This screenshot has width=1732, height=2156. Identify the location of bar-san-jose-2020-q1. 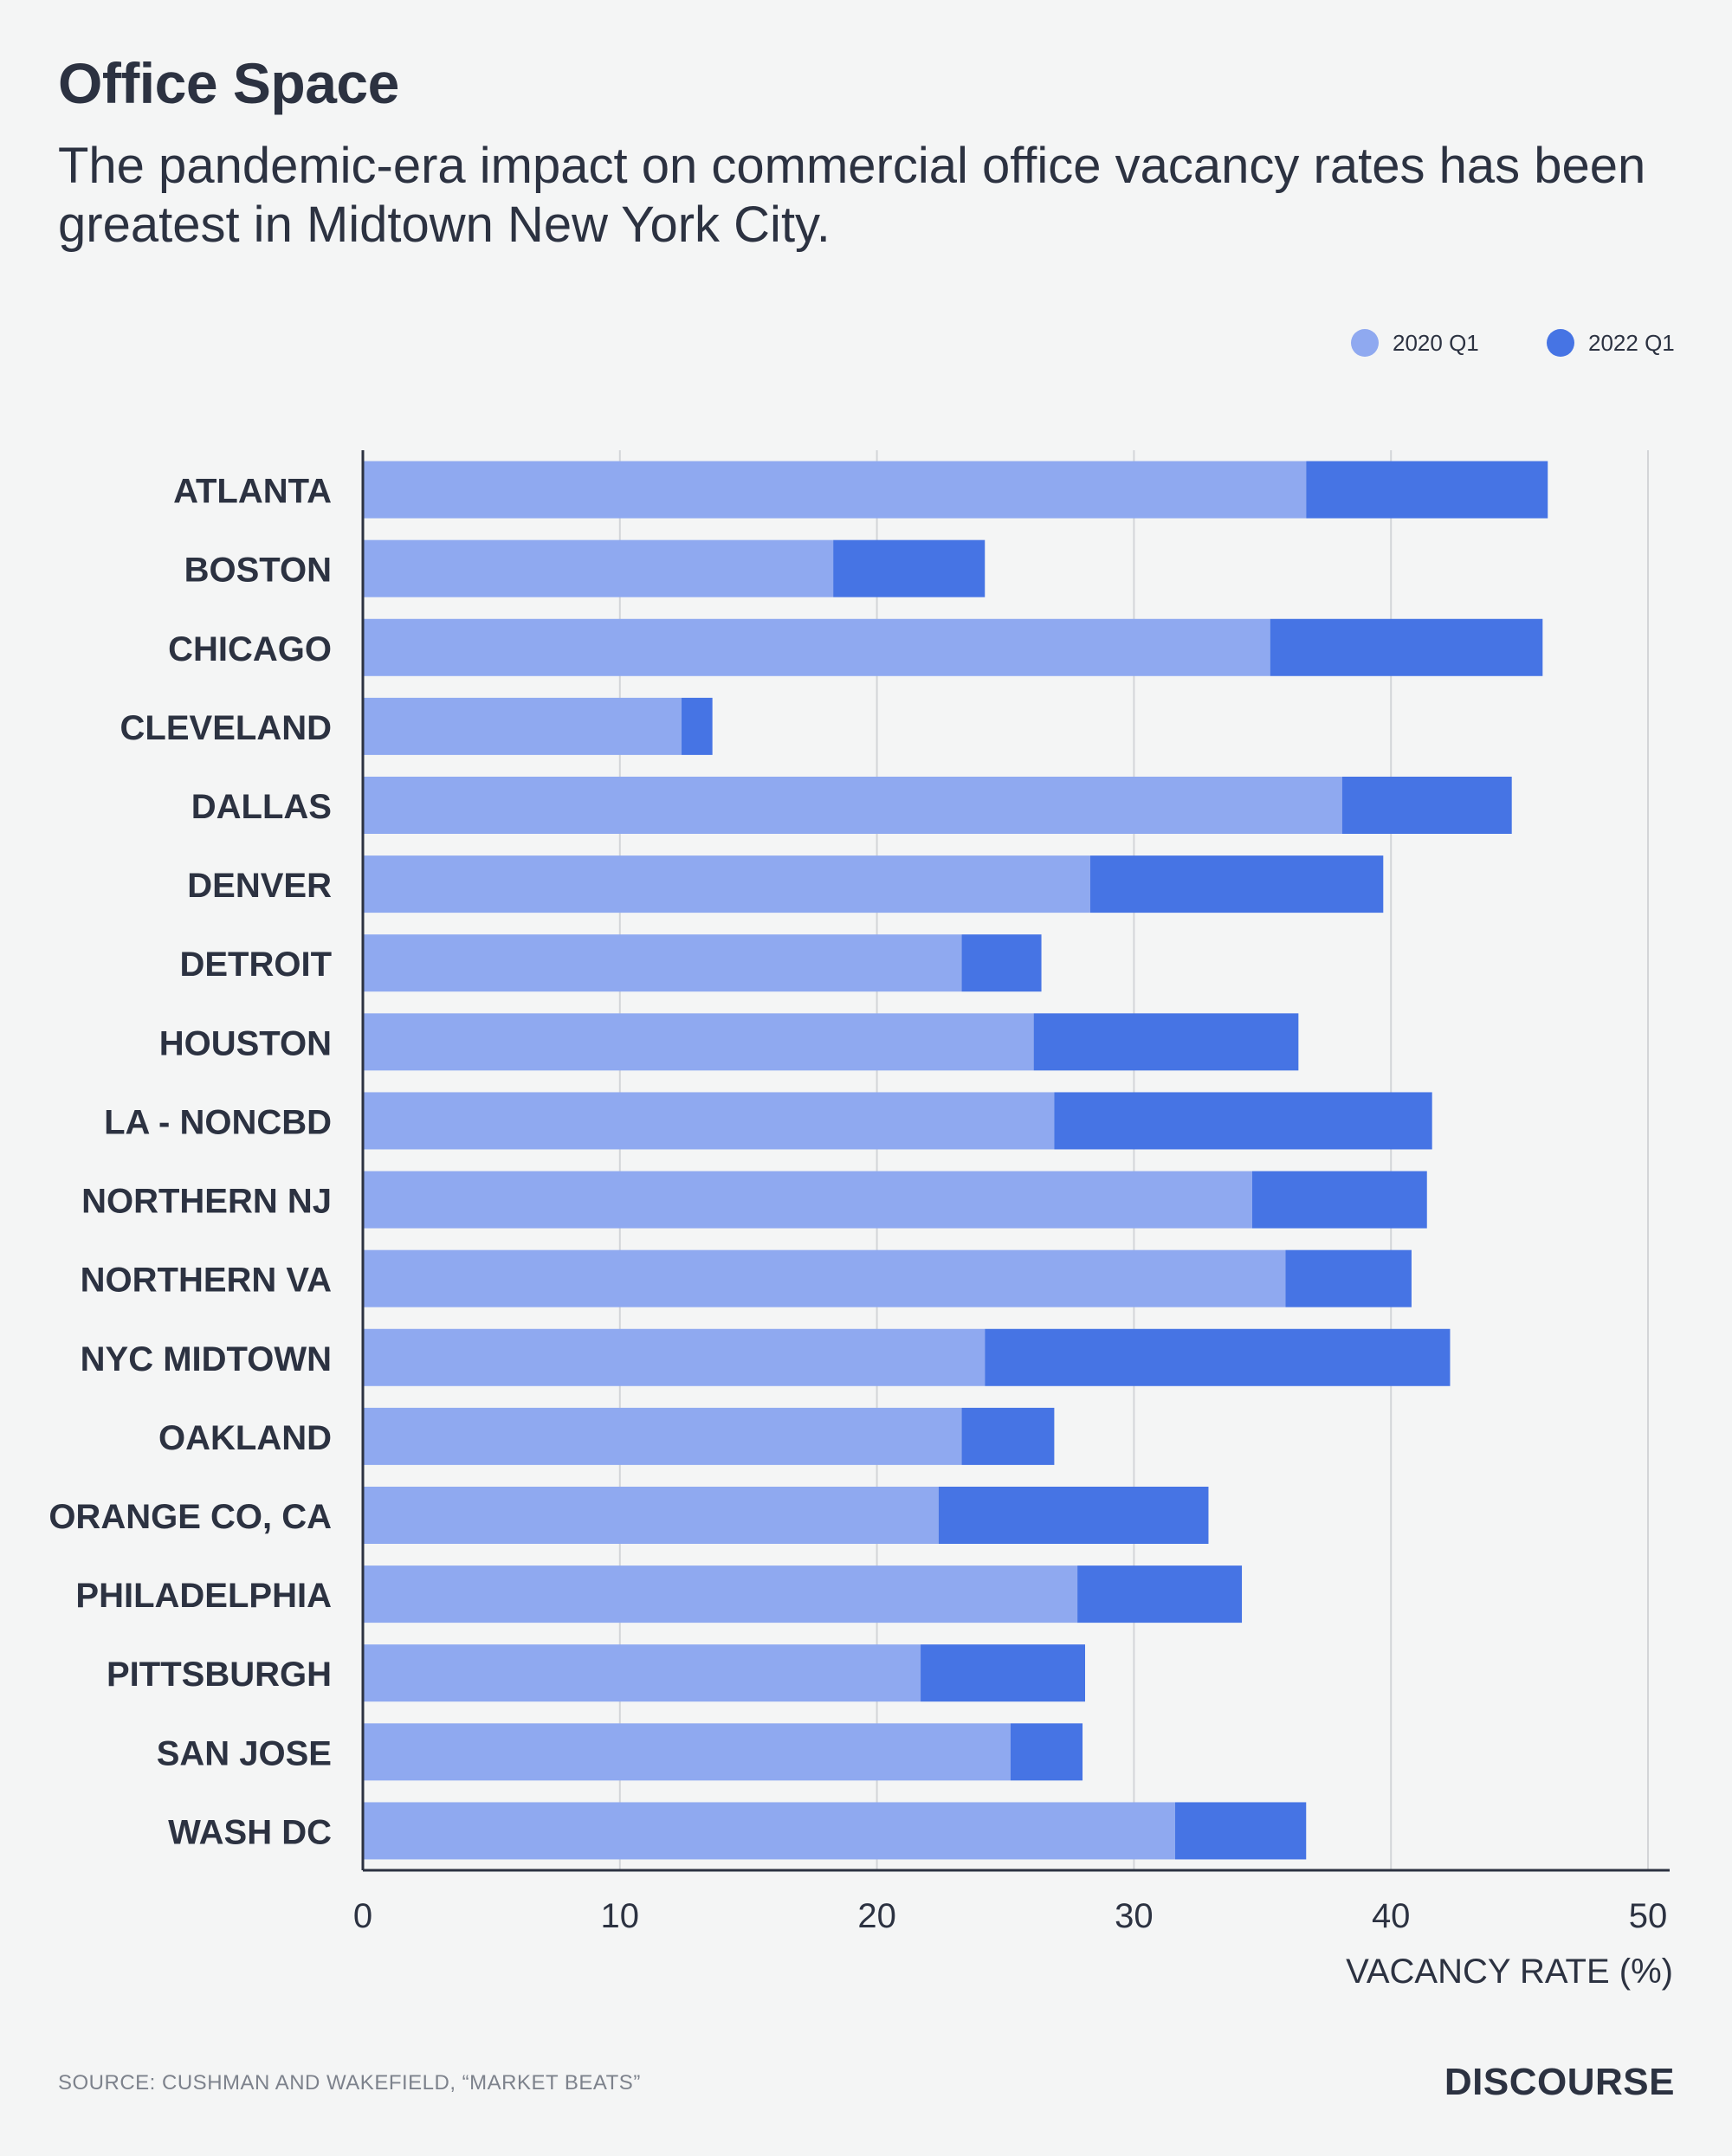
(687, 1752).